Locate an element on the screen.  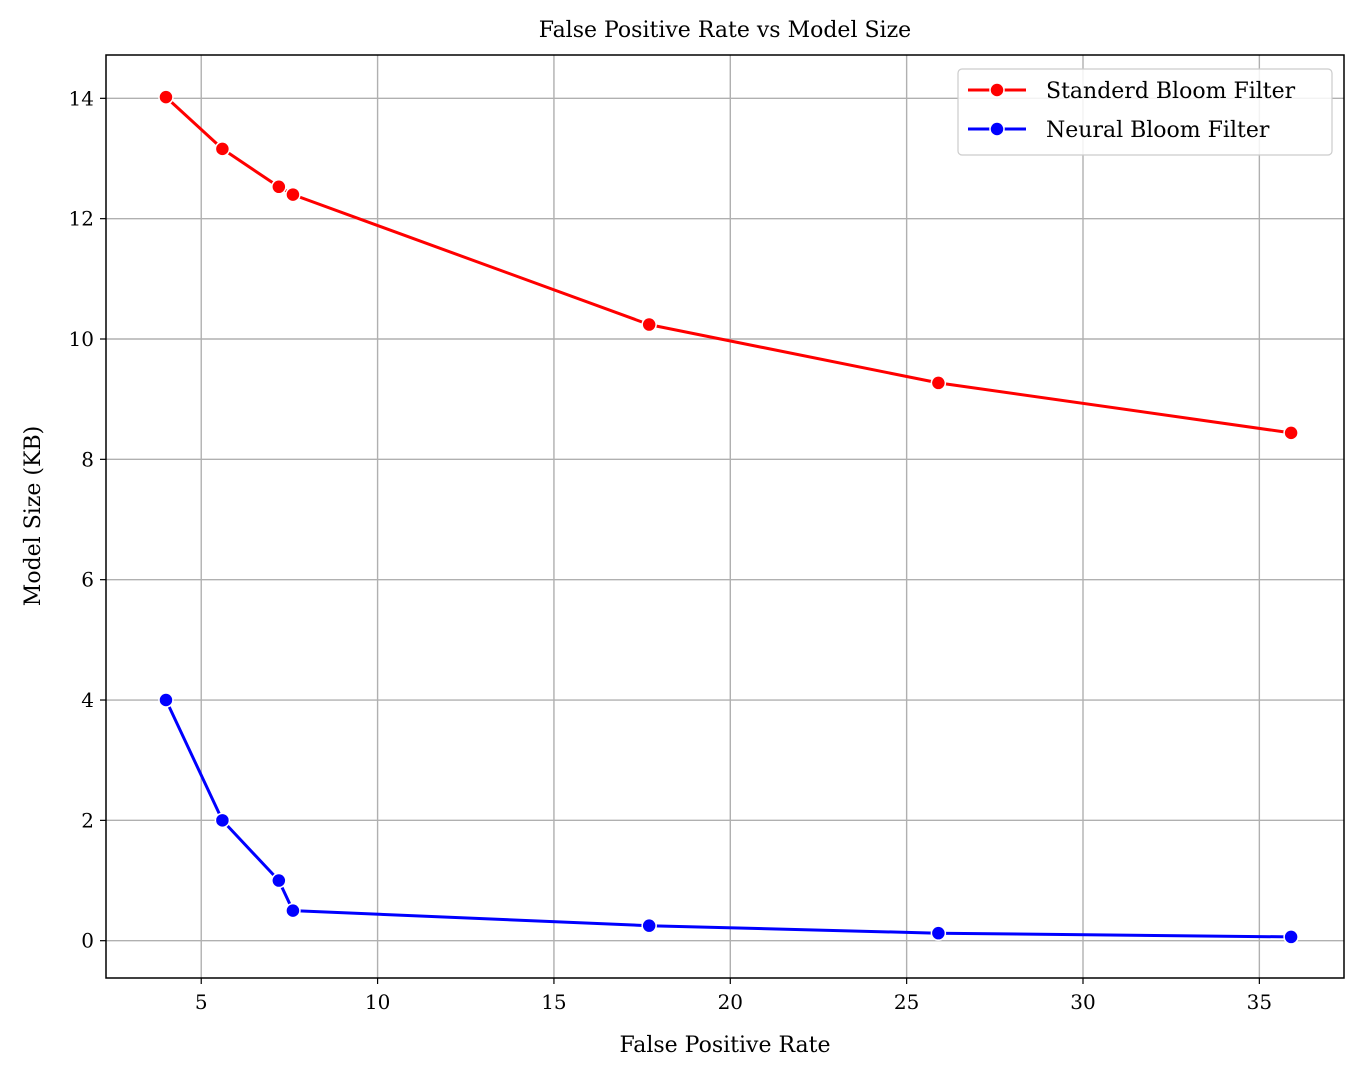
y-tick-label: 12 is located at coordinates (81, 219).